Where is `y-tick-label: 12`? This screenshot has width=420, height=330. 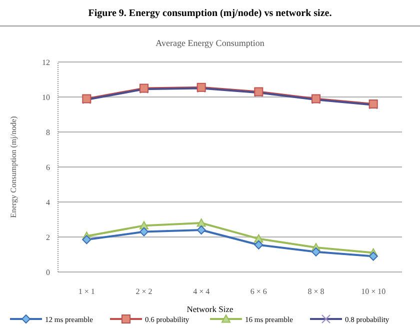 y-tick-label: 12 is located at coordinates (46, 62).